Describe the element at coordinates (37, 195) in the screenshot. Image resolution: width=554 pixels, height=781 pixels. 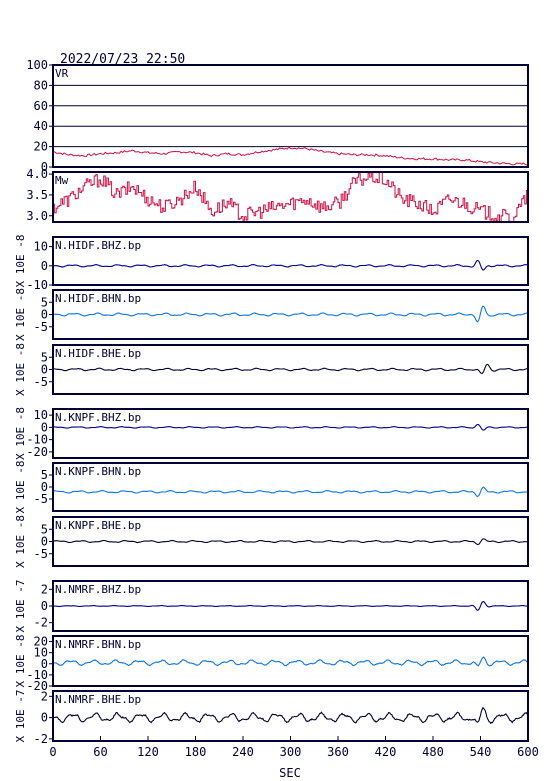
I see `y-tick-label: 3.5` at that location.